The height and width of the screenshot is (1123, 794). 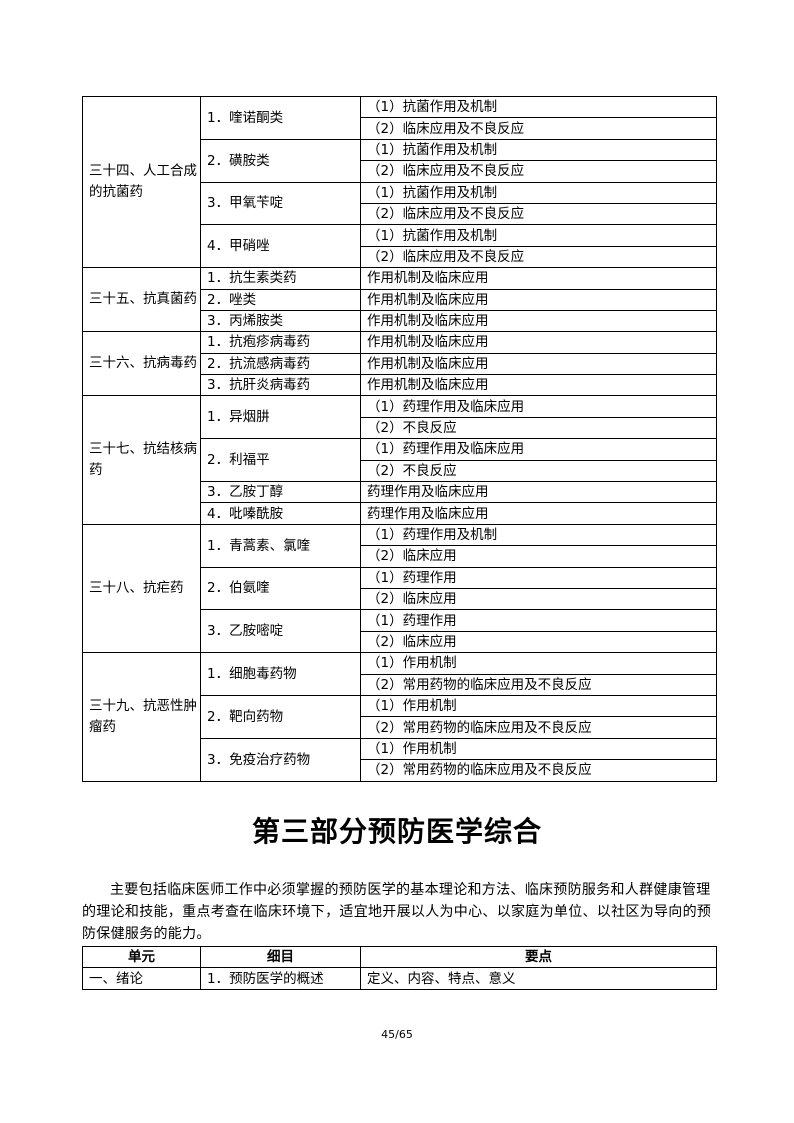 I want to click on table-row: 4．吡嗪酰胺 药理作用及临床应用, so click(x=400, y=513).